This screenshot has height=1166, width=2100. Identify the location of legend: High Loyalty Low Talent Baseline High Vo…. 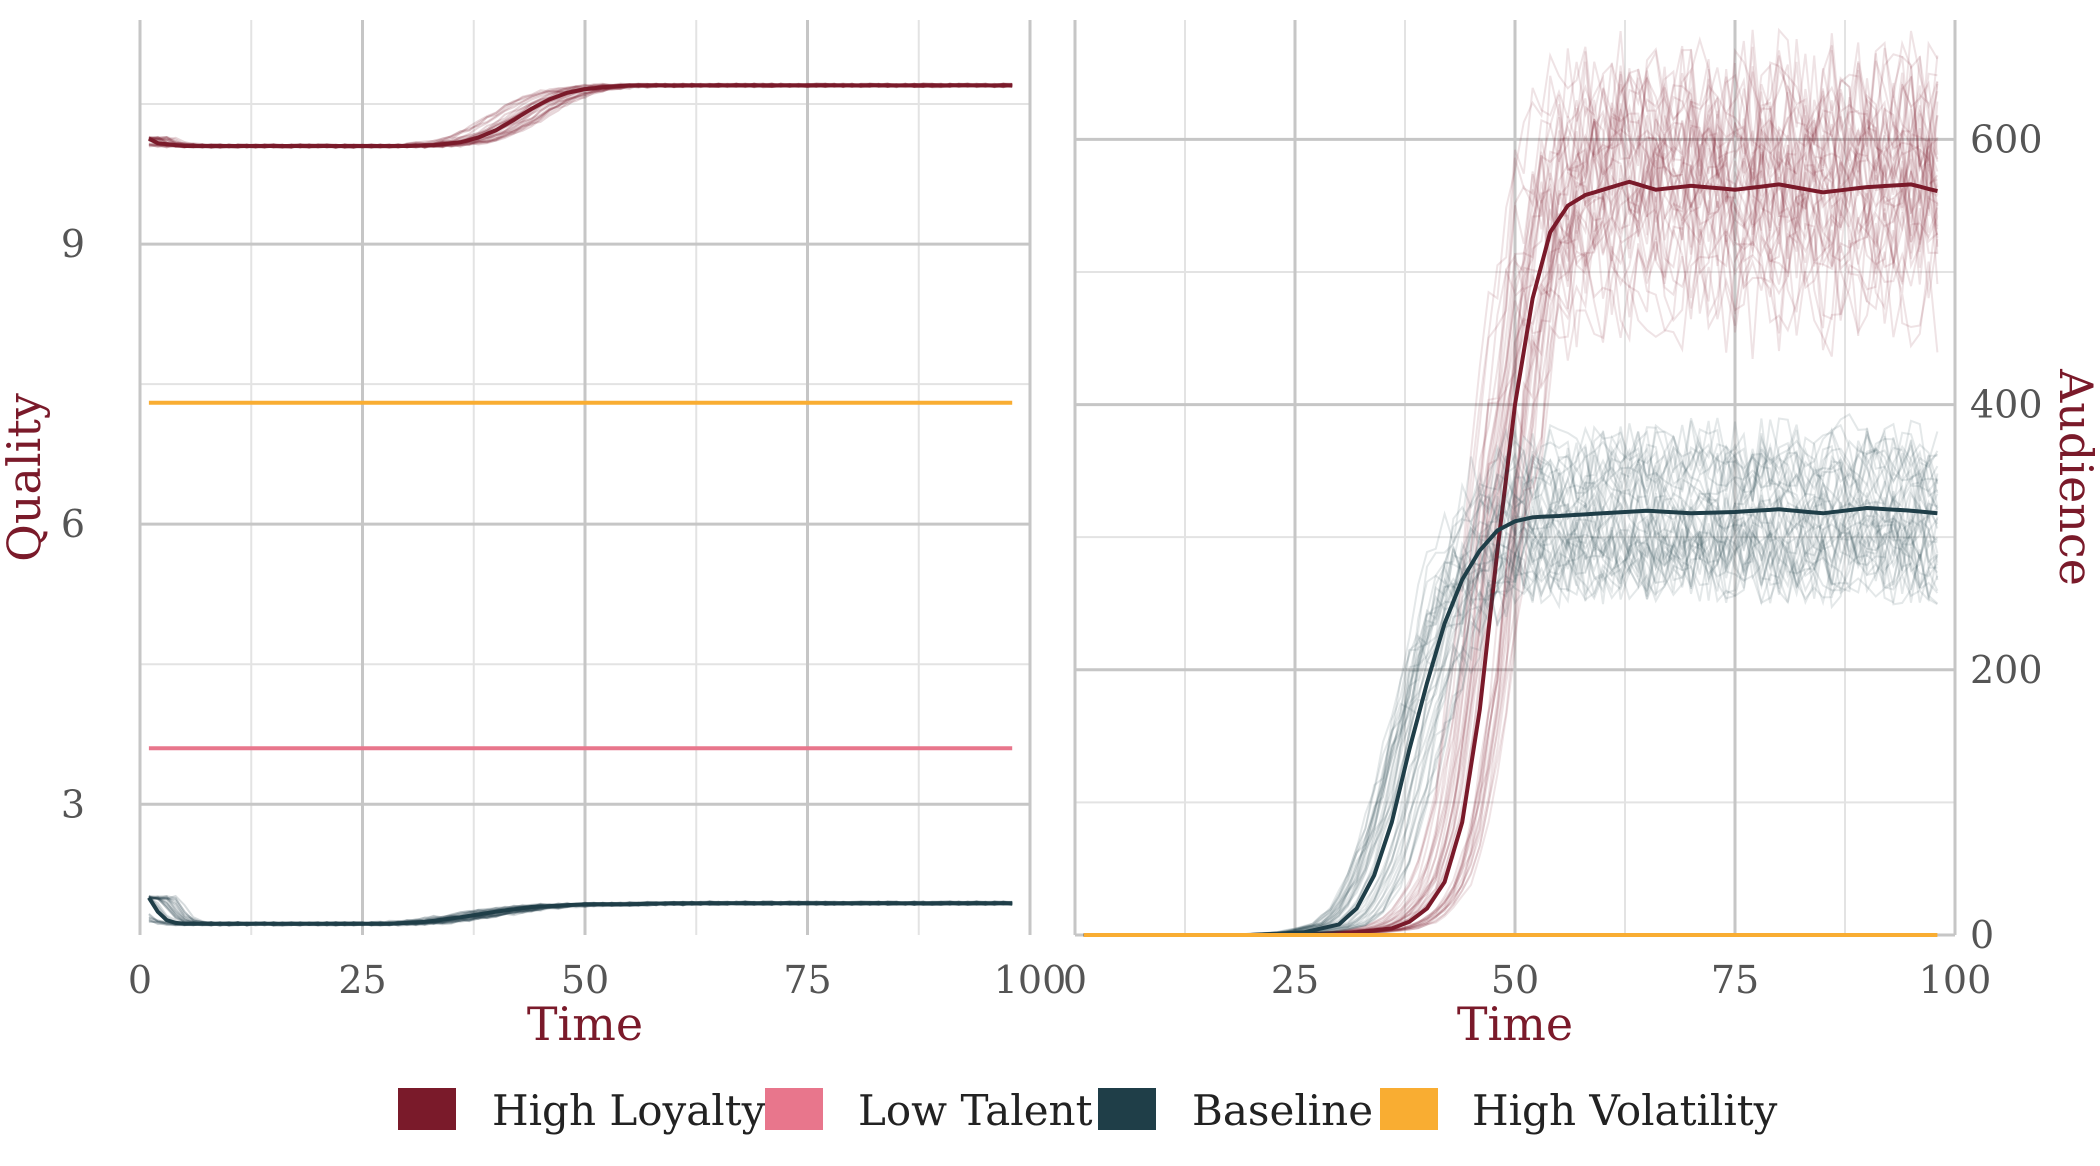
(1088, 1110).